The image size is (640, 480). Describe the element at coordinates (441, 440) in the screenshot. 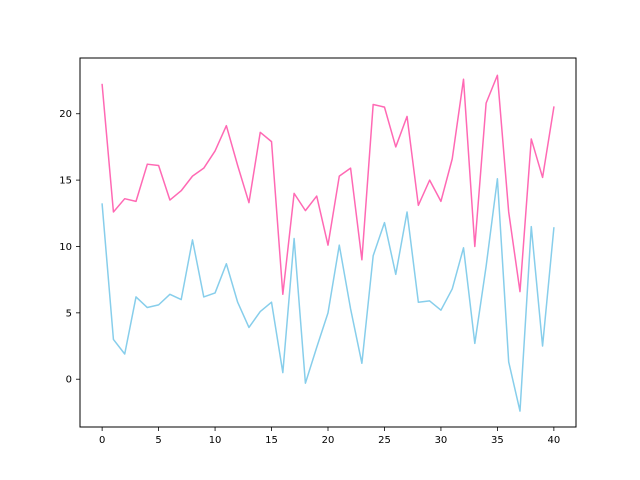

I see `x-tick-label: 30` at that location.